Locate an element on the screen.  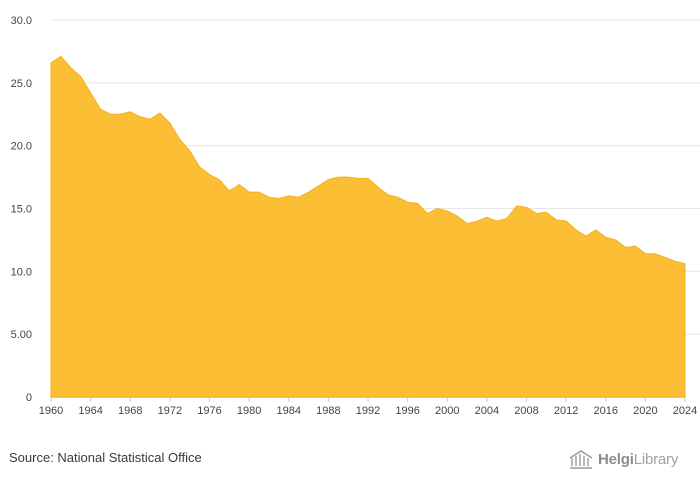
x-tick-label: 1992 is located at coordinates (368, 411).